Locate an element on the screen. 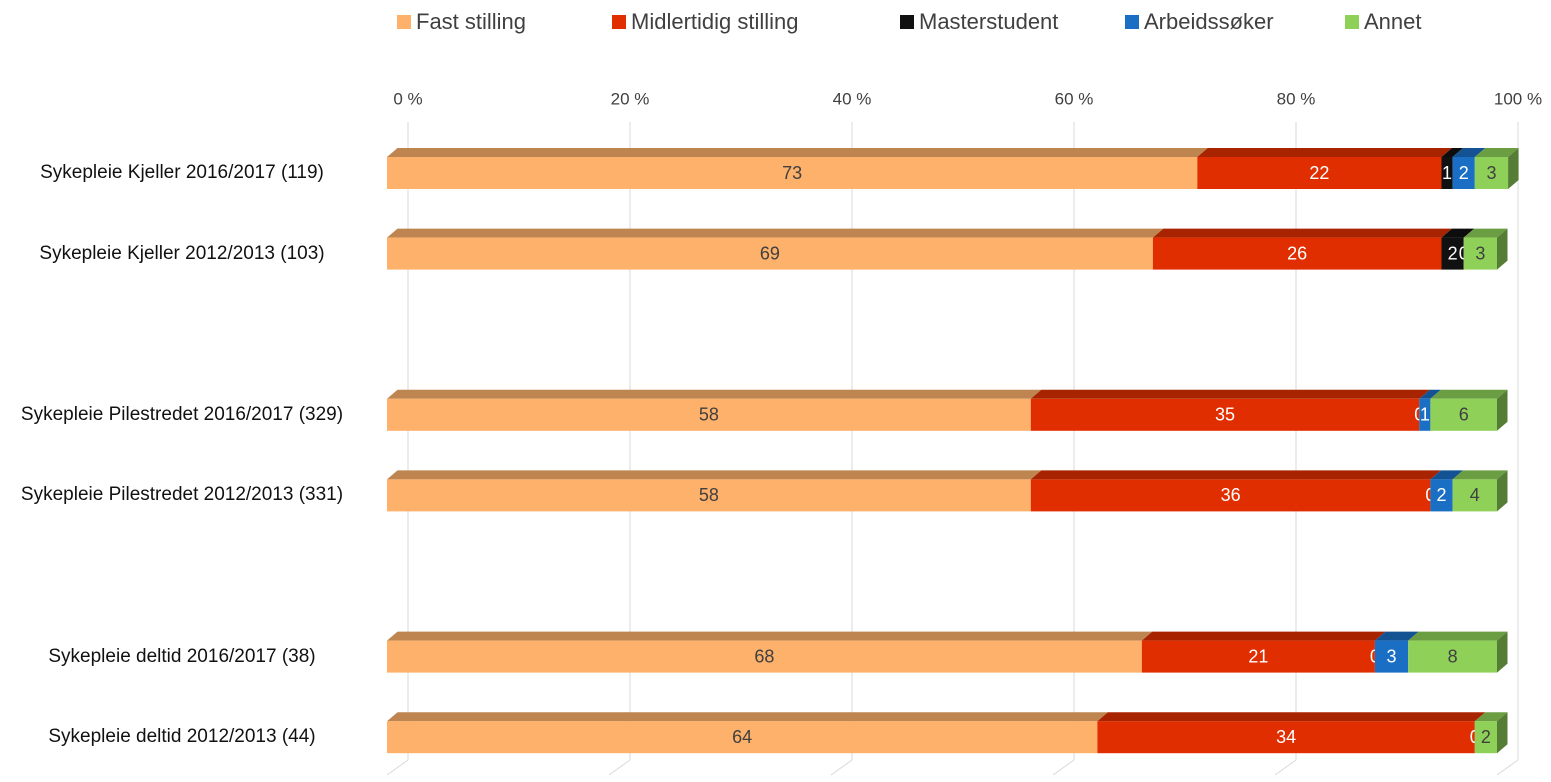  data-label: 8 is located at coordinates (1453, 656).